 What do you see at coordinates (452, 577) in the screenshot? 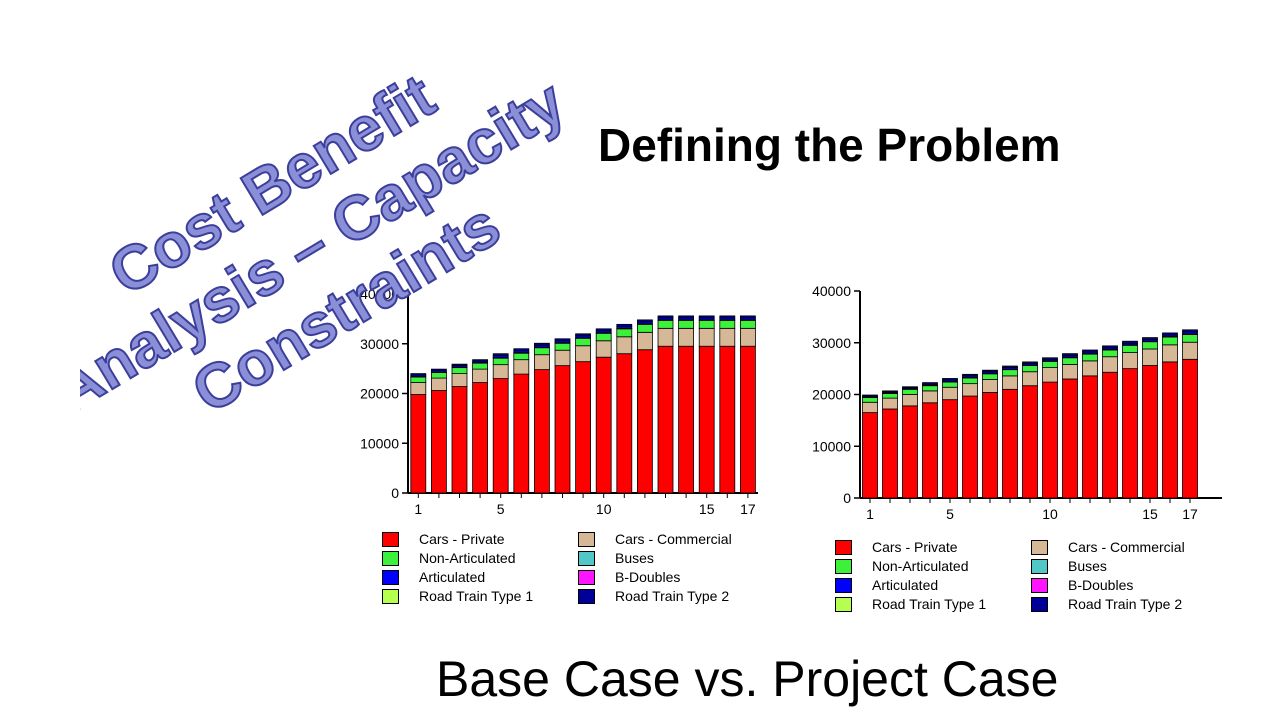
I see `legend-label: Articulated` at bounding box center [452, 577].